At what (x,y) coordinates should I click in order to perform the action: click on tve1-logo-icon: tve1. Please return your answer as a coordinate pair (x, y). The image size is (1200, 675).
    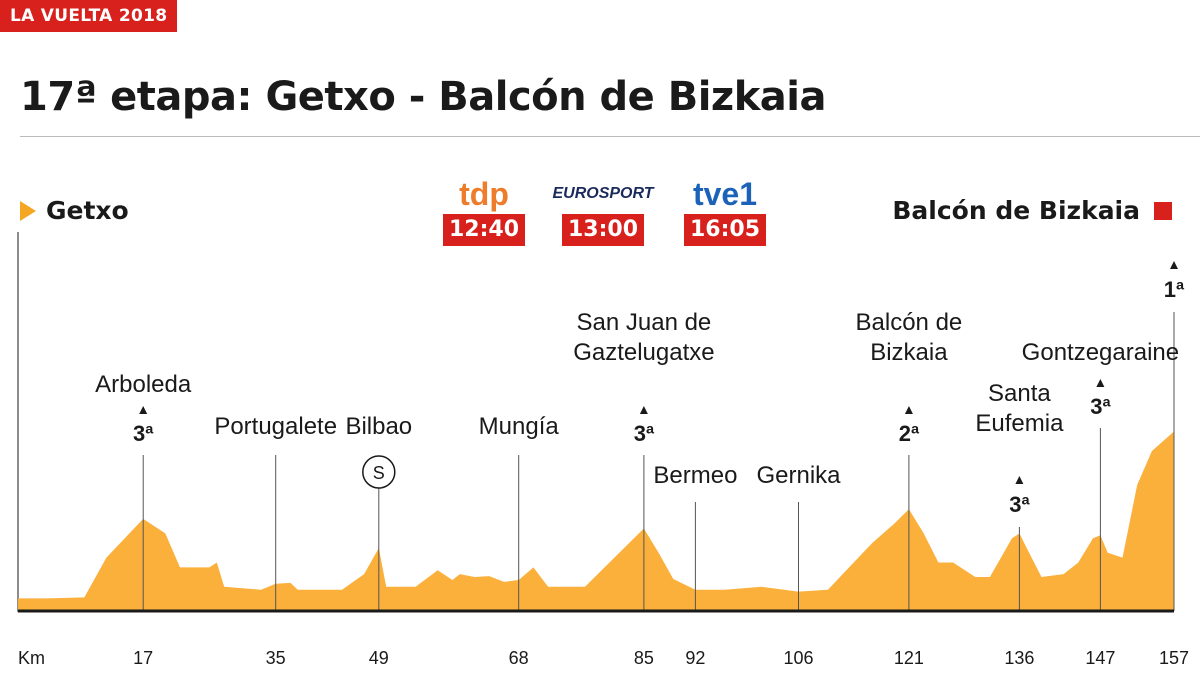
    Looking at the image, I should click on (725, 194).